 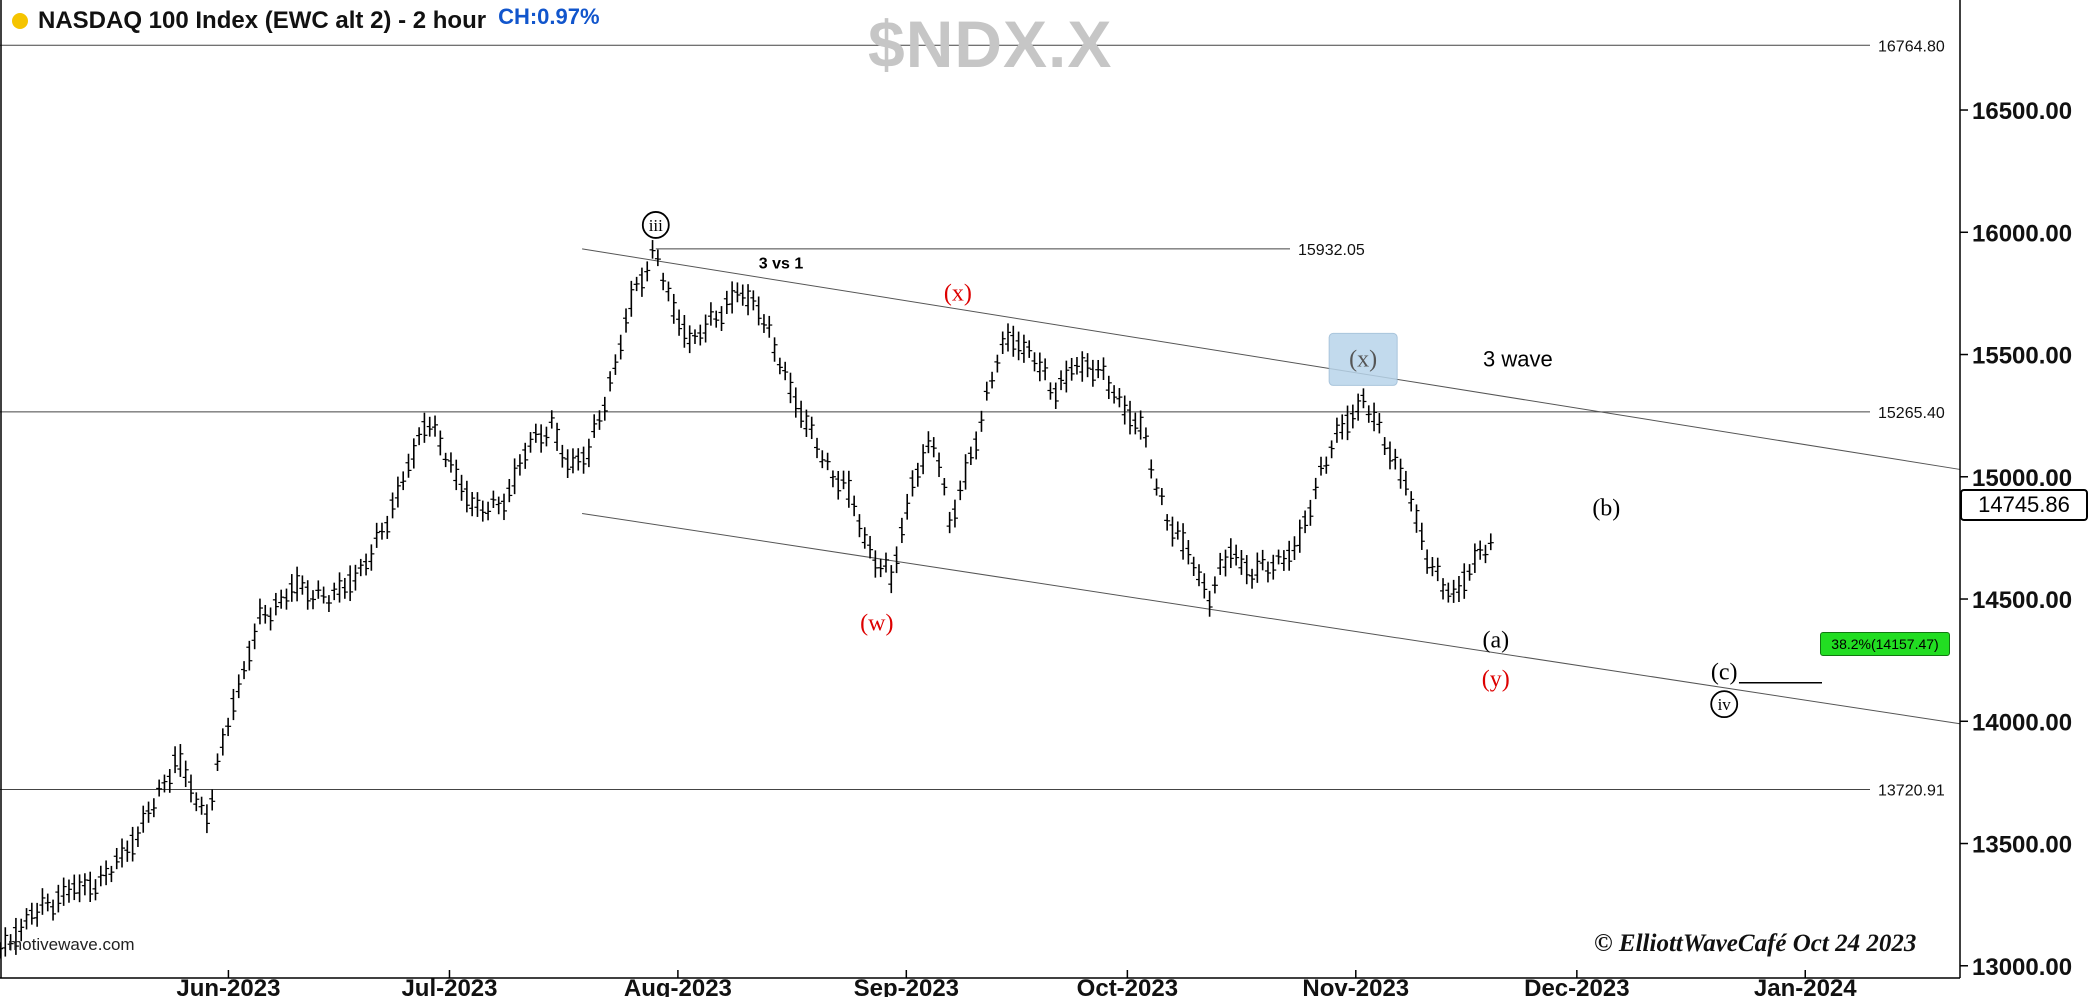 I want to click on y-tick-label: 13000.00, so click(x=2022, y=967).